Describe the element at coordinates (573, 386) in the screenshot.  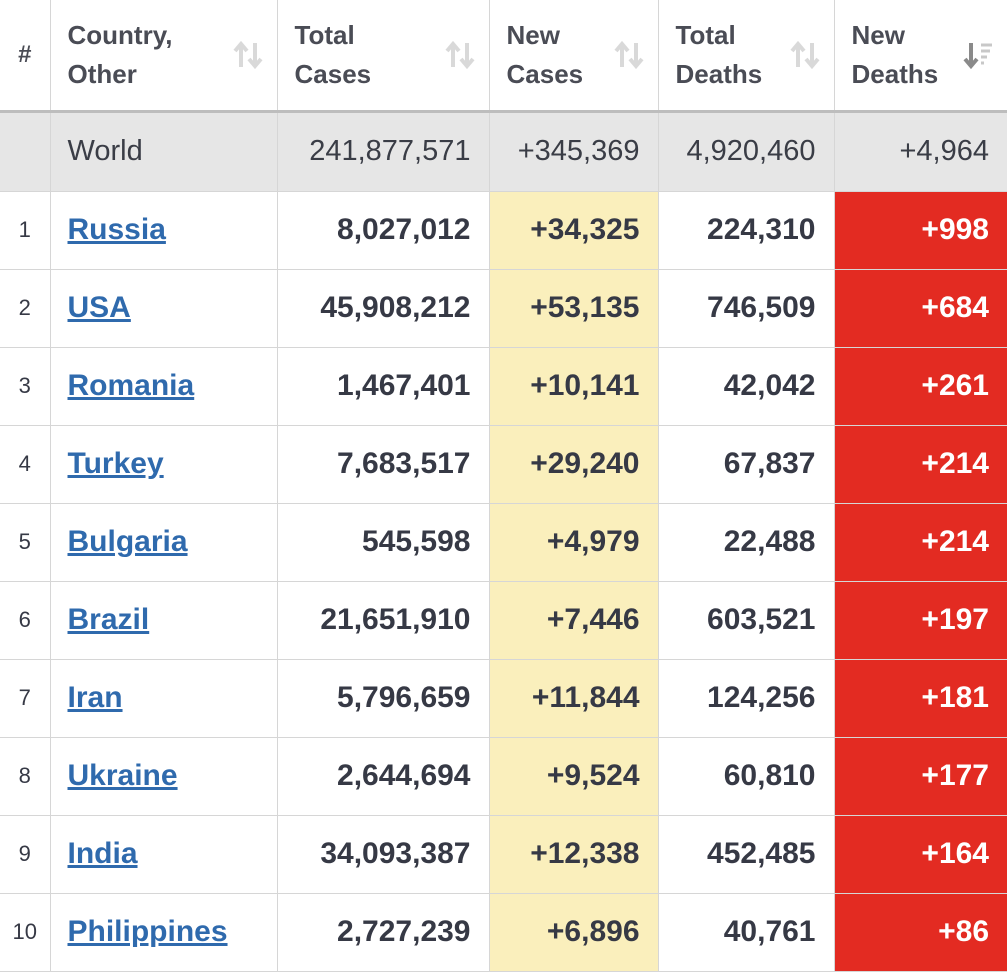
I see `new-cases-cell: +10,141` at that location.